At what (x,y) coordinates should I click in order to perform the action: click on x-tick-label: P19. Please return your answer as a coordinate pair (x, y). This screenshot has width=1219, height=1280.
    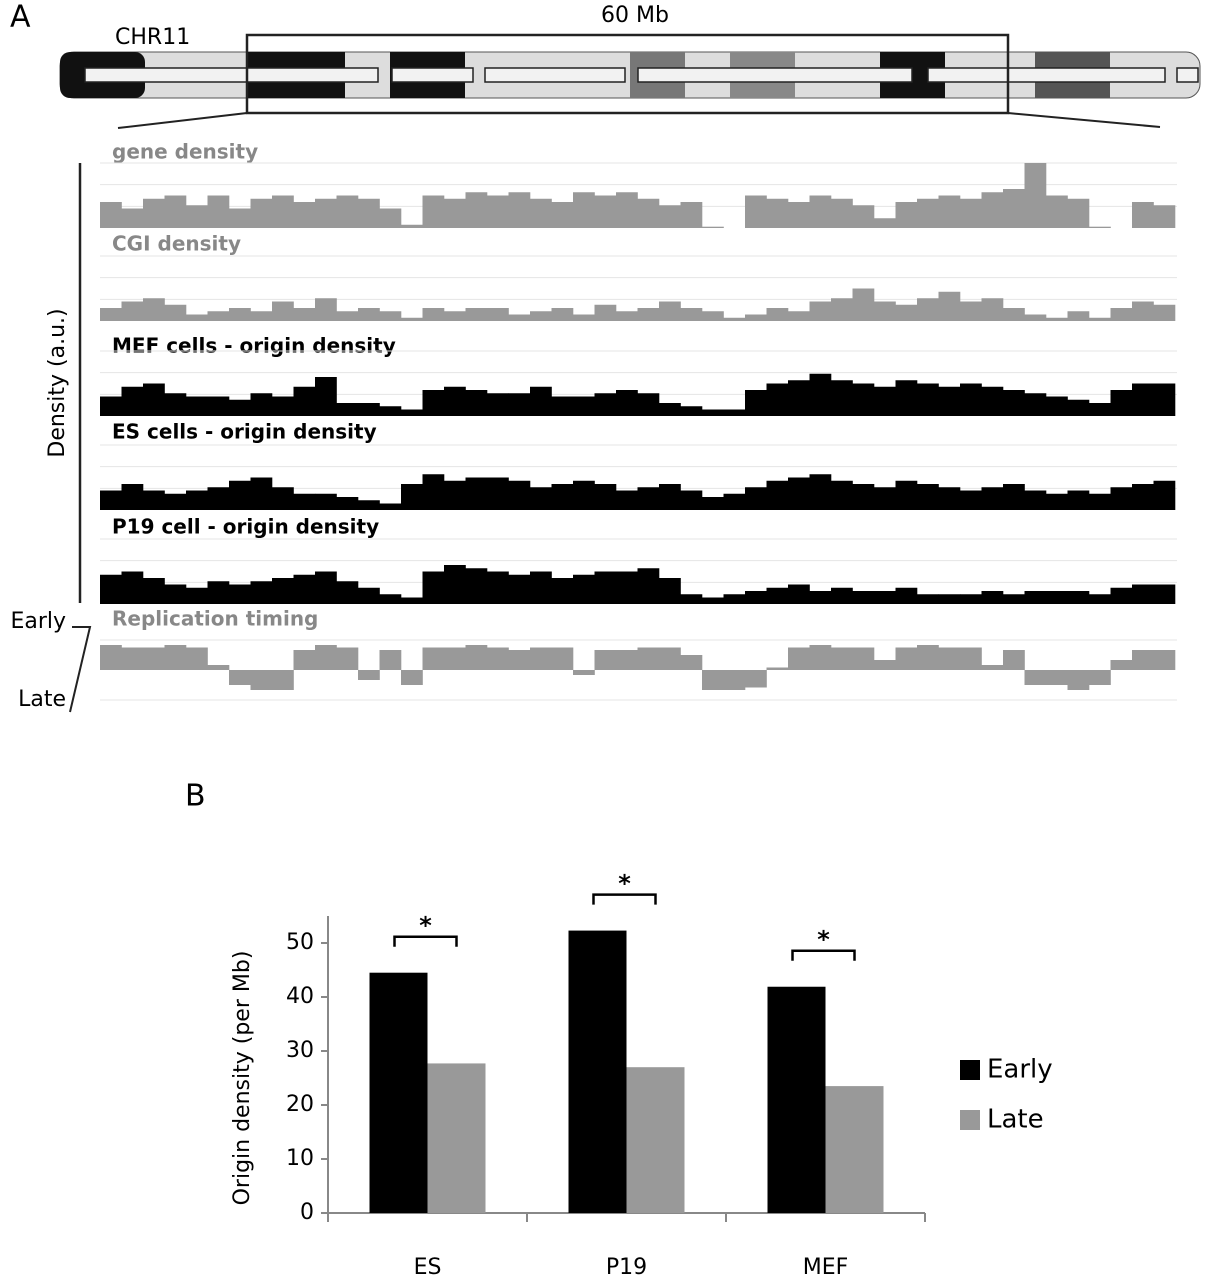
    Looking at the image, I should click on (626, 1267).